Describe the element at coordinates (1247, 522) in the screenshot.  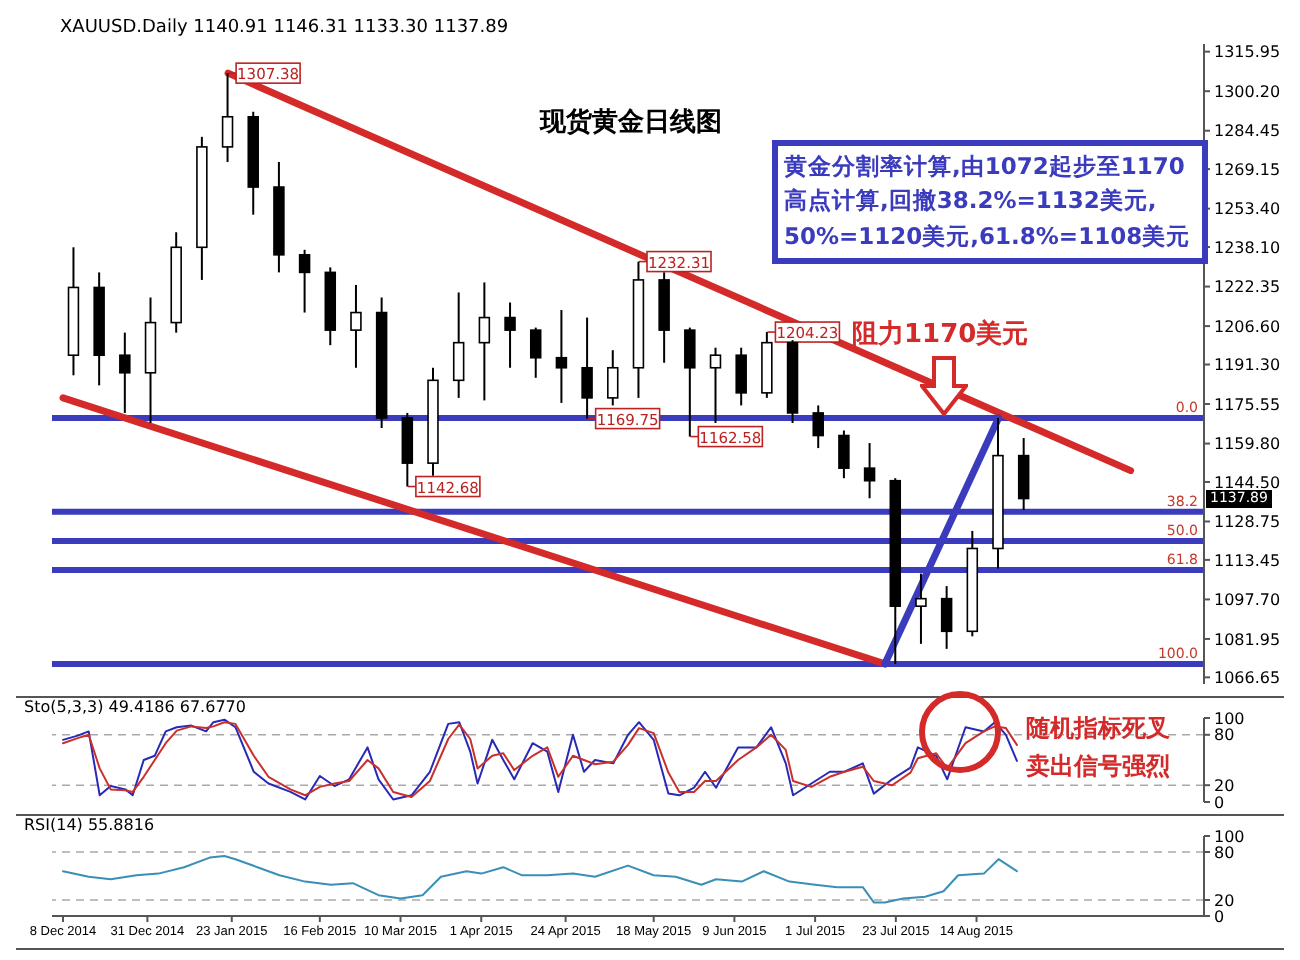
I see `y-tick-label: 1128.75` at that location.